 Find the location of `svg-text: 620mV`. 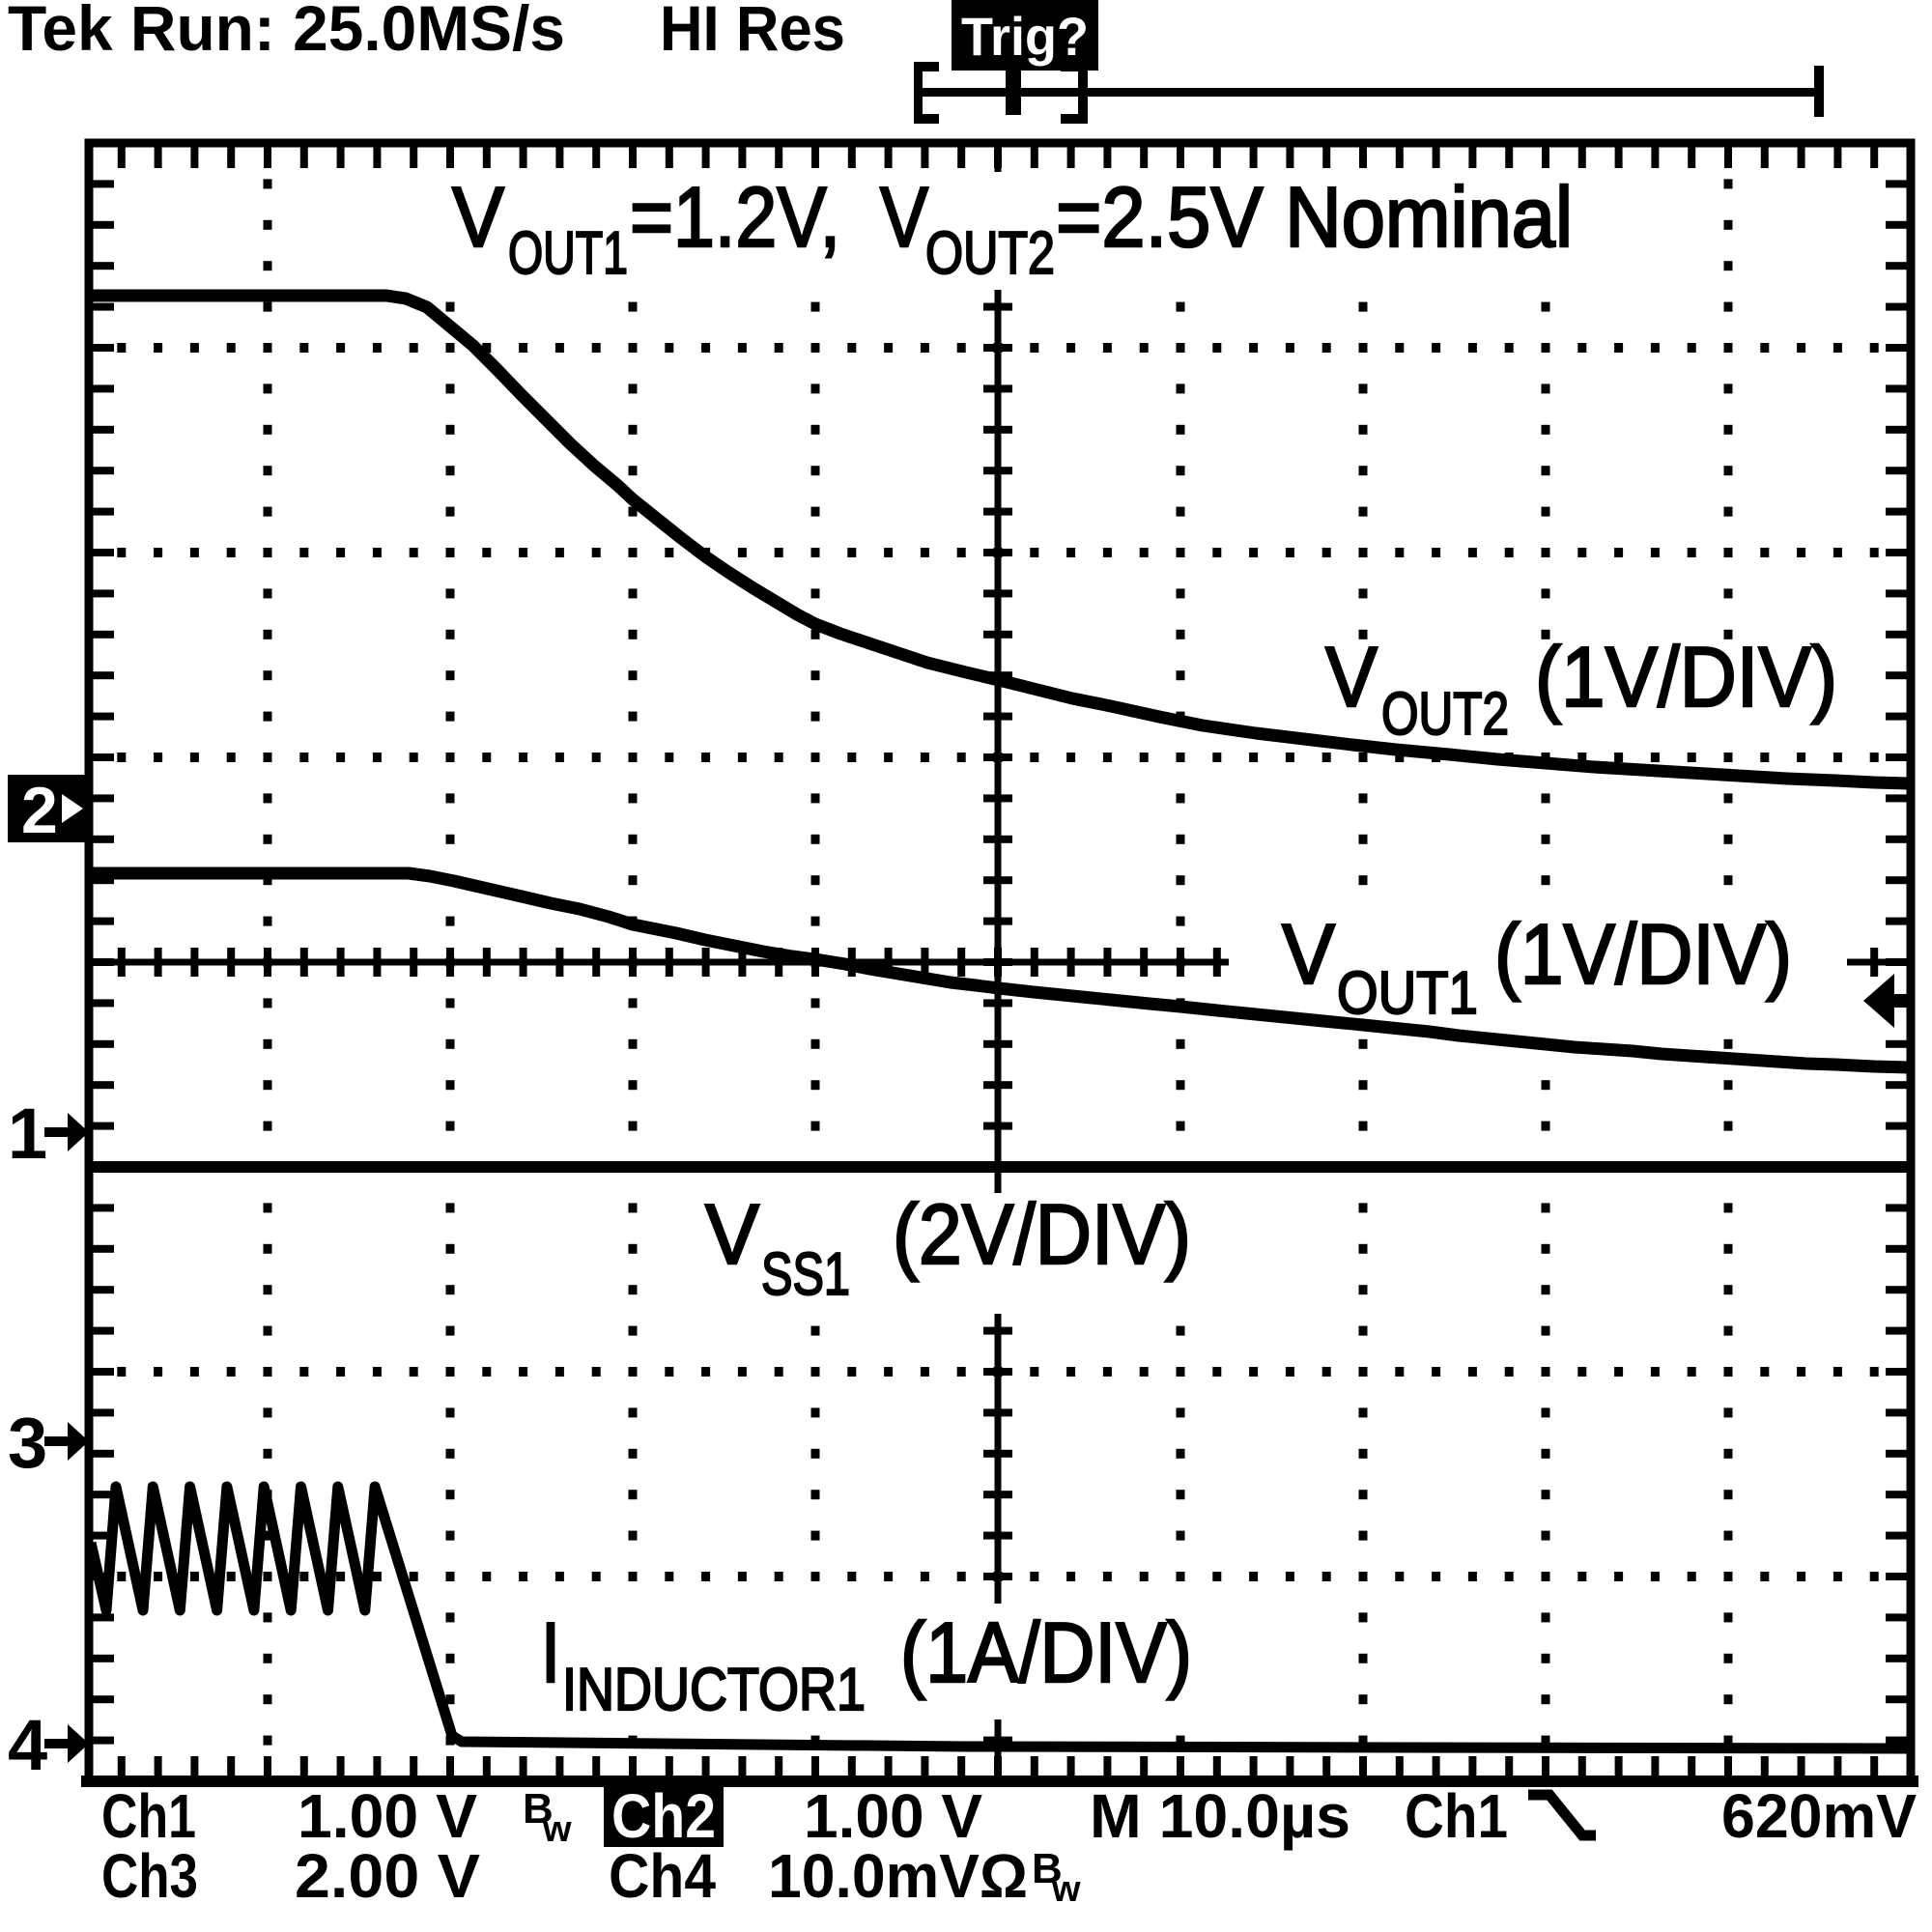

svg-text: 620mV is located at coordinates (1819, 1816).